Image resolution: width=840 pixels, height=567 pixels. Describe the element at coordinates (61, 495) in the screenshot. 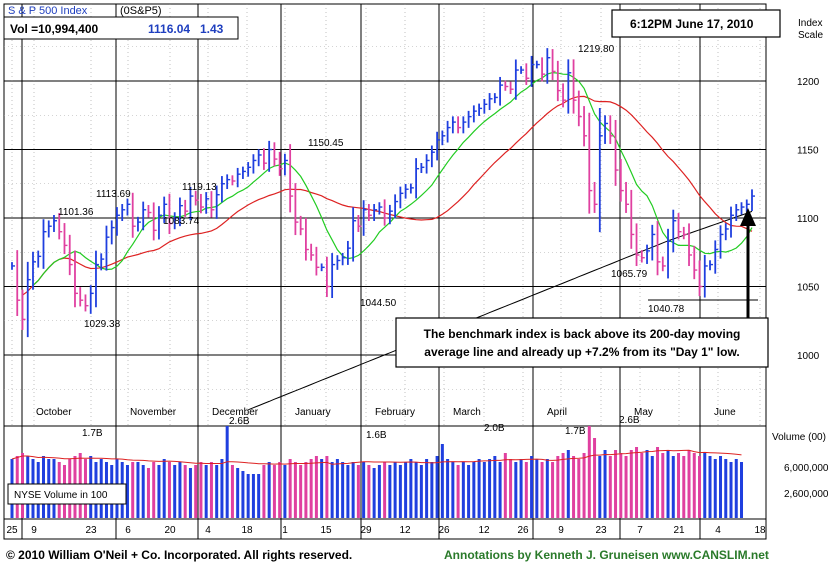

I see `nyse-volume-label: NYSE Volume in 100` at that location.